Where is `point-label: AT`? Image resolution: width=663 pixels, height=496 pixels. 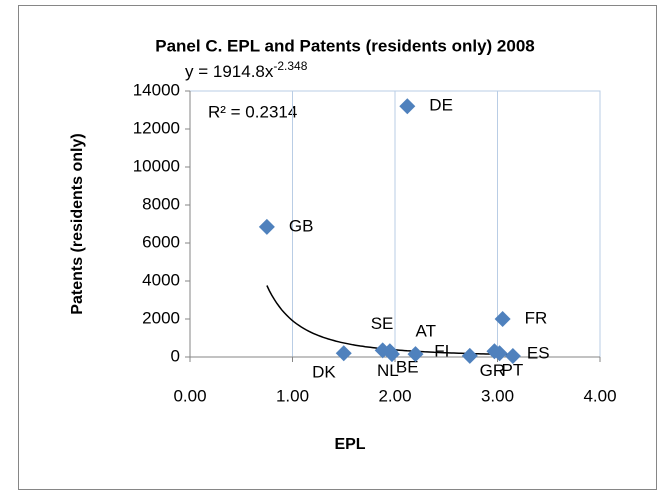 point-label: AT is located at coordinates (426, 331).